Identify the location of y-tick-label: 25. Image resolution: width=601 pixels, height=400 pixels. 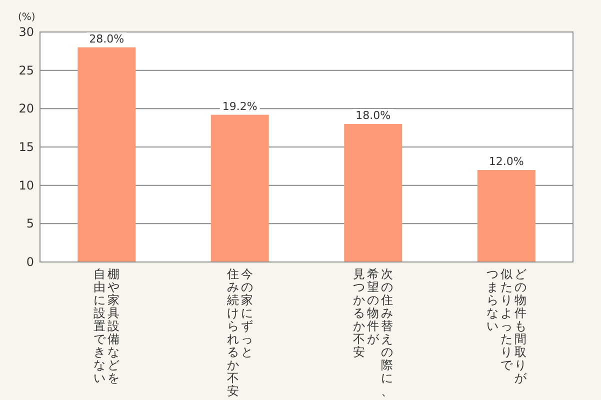
(26, 70).